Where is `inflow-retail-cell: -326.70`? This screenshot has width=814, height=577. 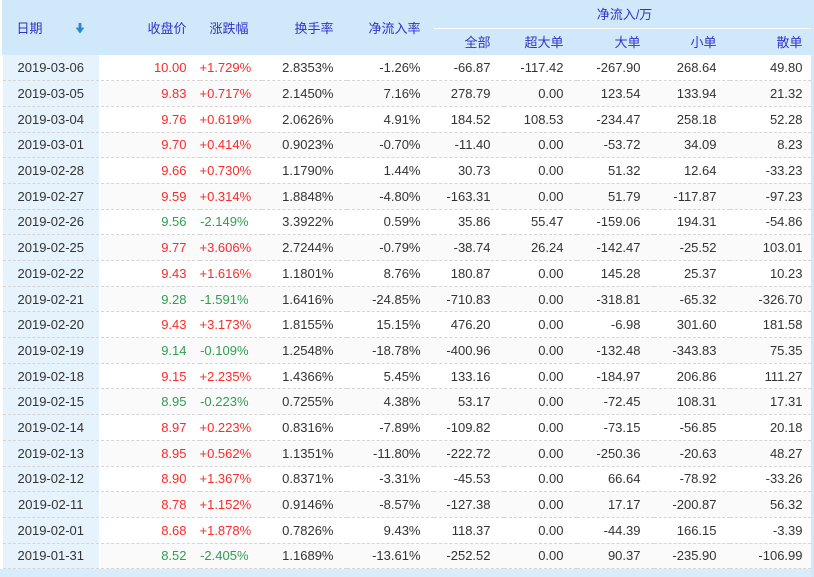 inflow-retail-cell: -326.70 is located at coordinates (771, 299).